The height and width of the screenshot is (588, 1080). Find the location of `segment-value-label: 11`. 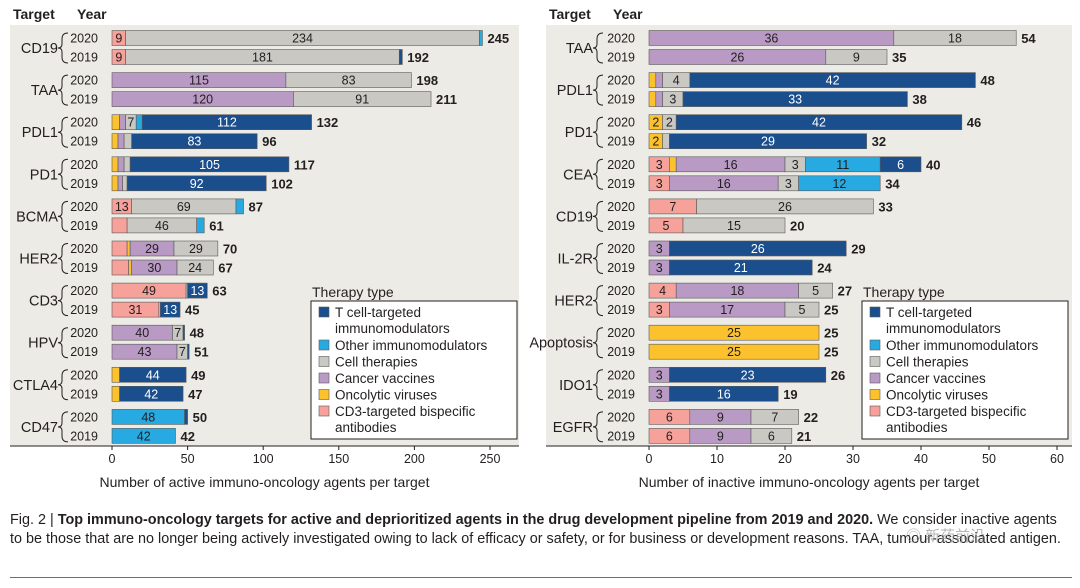

segment-value-label: 11 is located at coordinates (842, 165).